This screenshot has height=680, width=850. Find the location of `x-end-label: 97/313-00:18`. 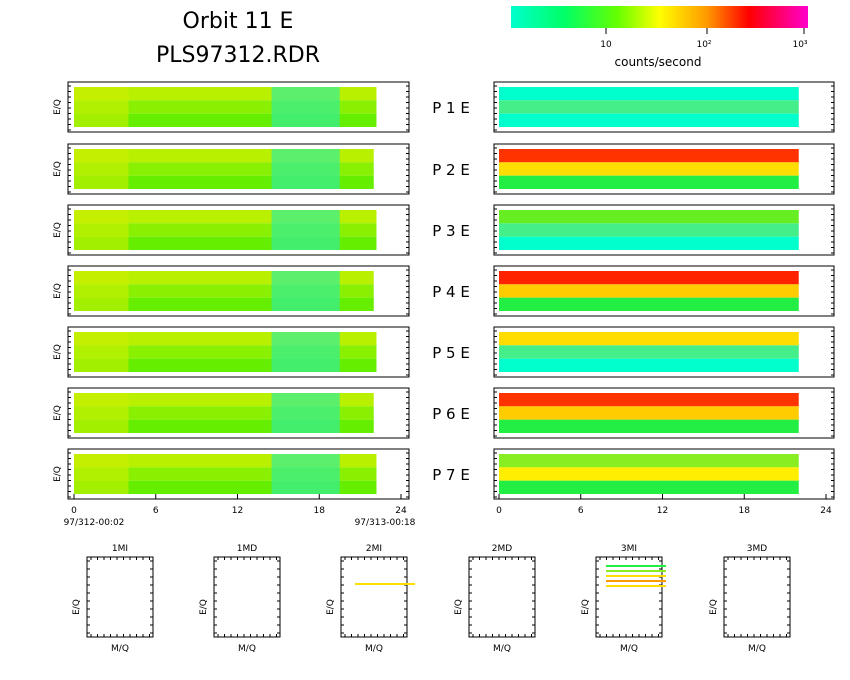

x-end-label: 97/313-00:18 is located at coordinates (385, 523).